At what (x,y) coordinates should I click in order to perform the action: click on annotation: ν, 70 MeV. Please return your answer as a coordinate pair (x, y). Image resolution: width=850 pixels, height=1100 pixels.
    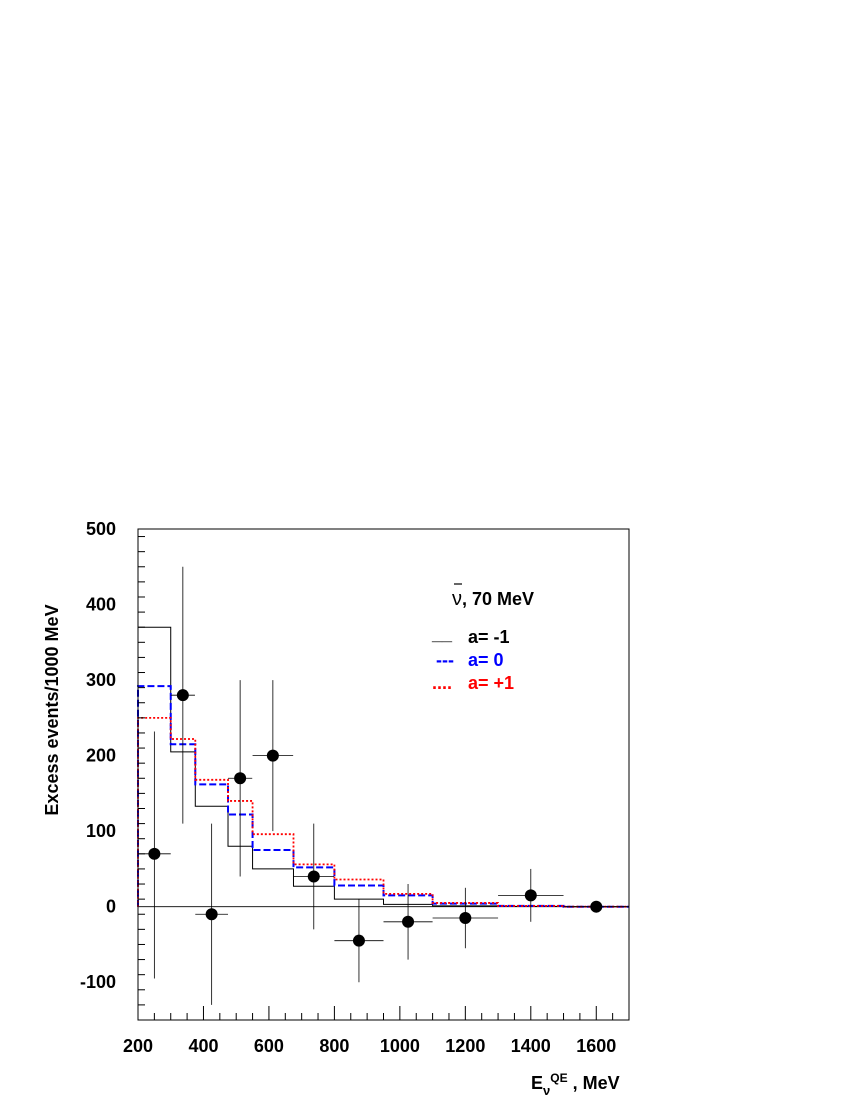
    Looking at the image, I should click on (493, 596).